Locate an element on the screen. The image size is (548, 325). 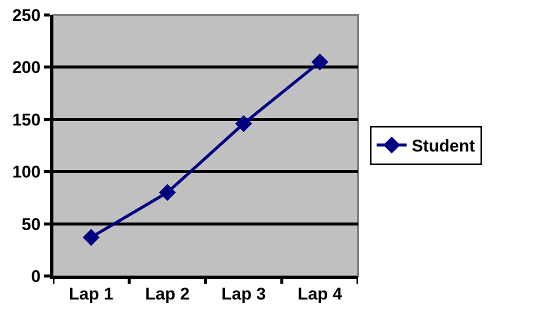
x-tick-label: Lap 4 is located at coordinates (320, 294).